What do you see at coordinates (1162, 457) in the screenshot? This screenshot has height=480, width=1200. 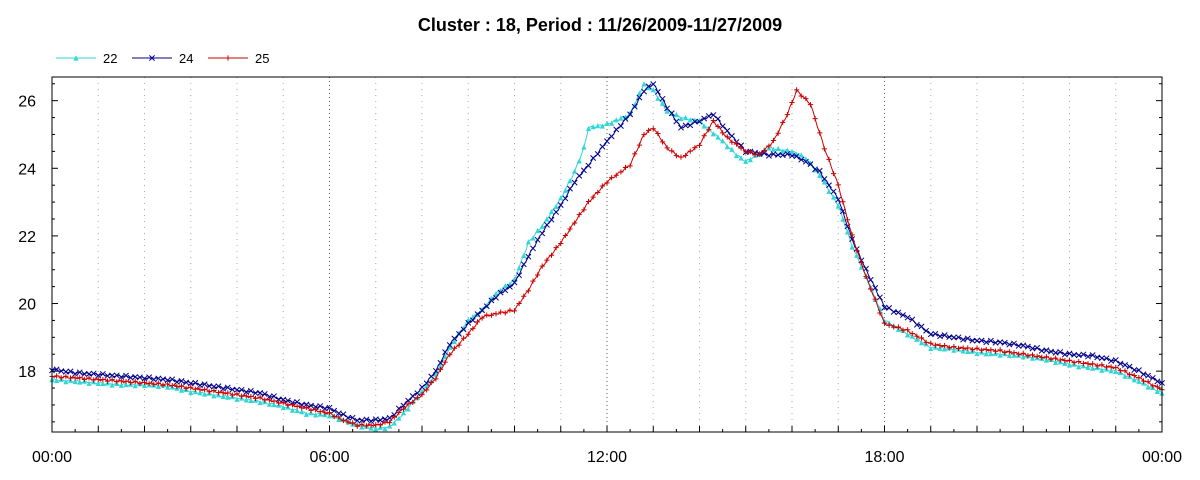 I see `x-tick-label: 00:00` at bounding box center [1162, 457].